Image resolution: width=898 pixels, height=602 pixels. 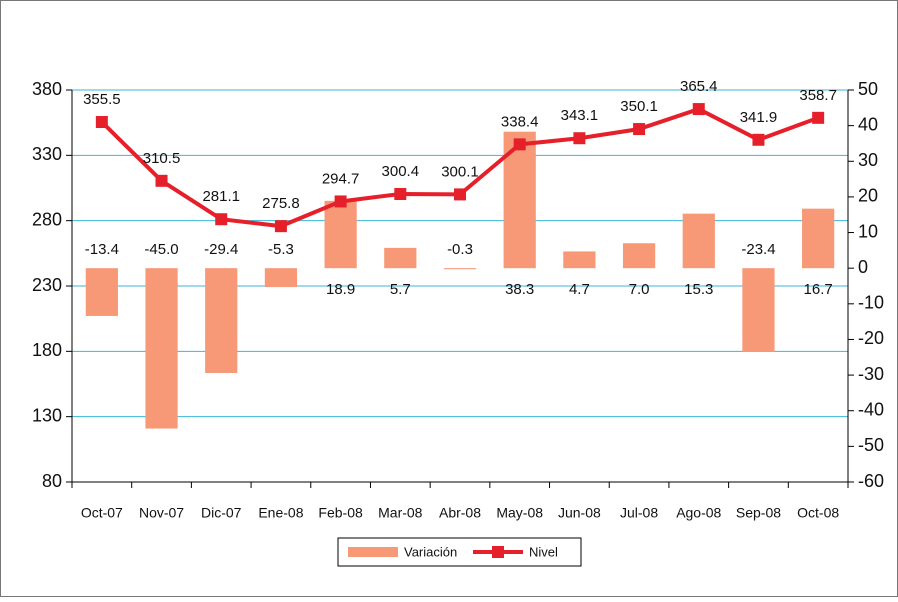 I want to click on x-tick-label: Dic-07, so click(x=221, y=513).